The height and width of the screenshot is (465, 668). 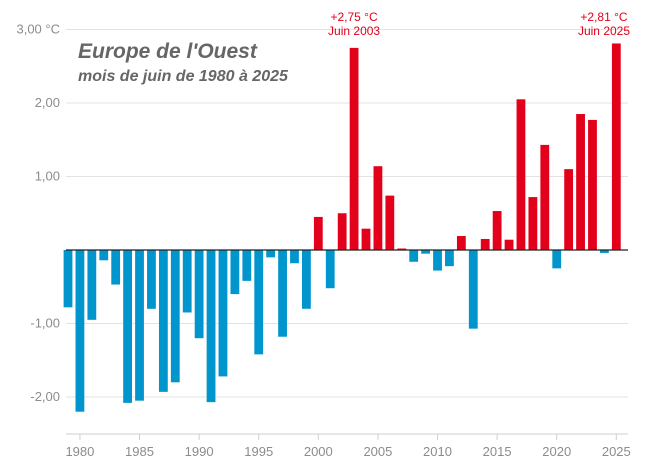 What do you see at coordinates (533, 223) in the screenshot?
I see `bar-2018` at bounding box center [533, 223].